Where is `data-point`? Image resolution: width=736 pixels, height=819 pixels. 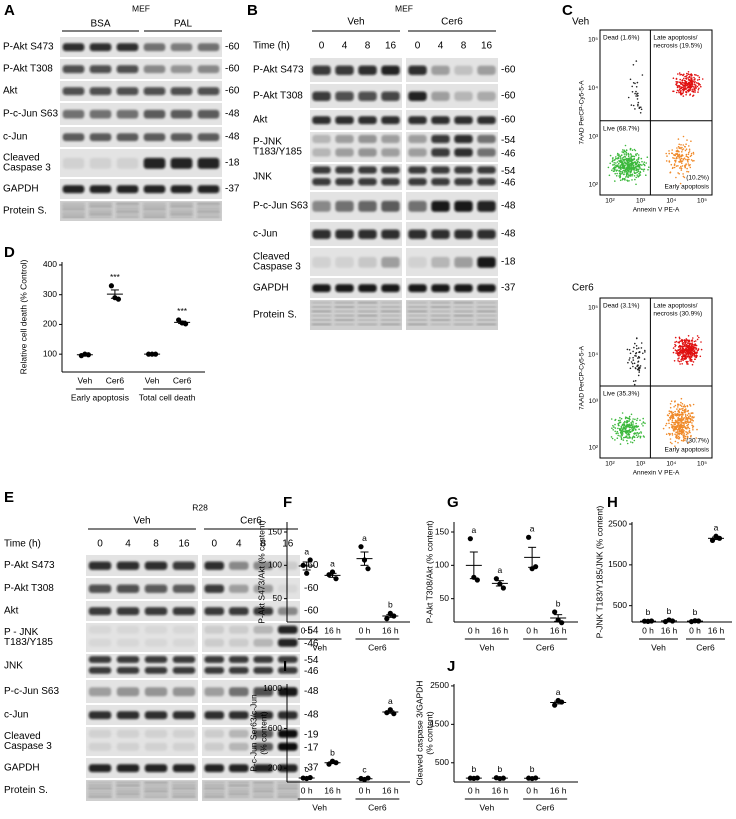 data-point is located at coordinates (470, 539).